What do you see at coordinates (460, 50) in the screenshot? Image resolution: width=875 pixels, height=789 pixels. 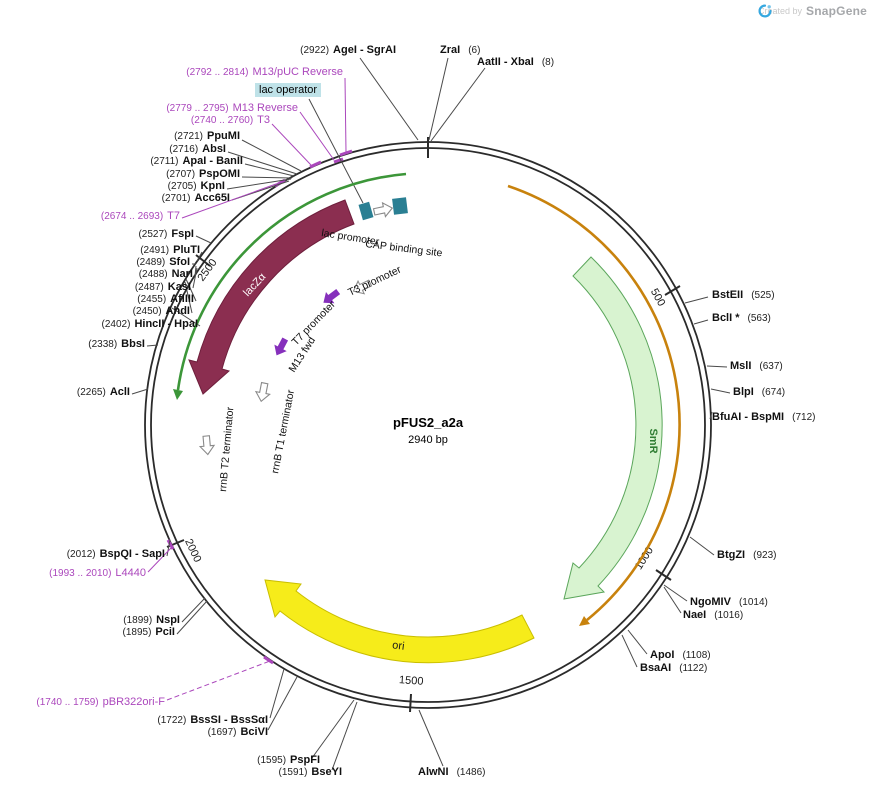 I see `site-label-zrai: ZraI (6)` at bounding box center [460, 50].